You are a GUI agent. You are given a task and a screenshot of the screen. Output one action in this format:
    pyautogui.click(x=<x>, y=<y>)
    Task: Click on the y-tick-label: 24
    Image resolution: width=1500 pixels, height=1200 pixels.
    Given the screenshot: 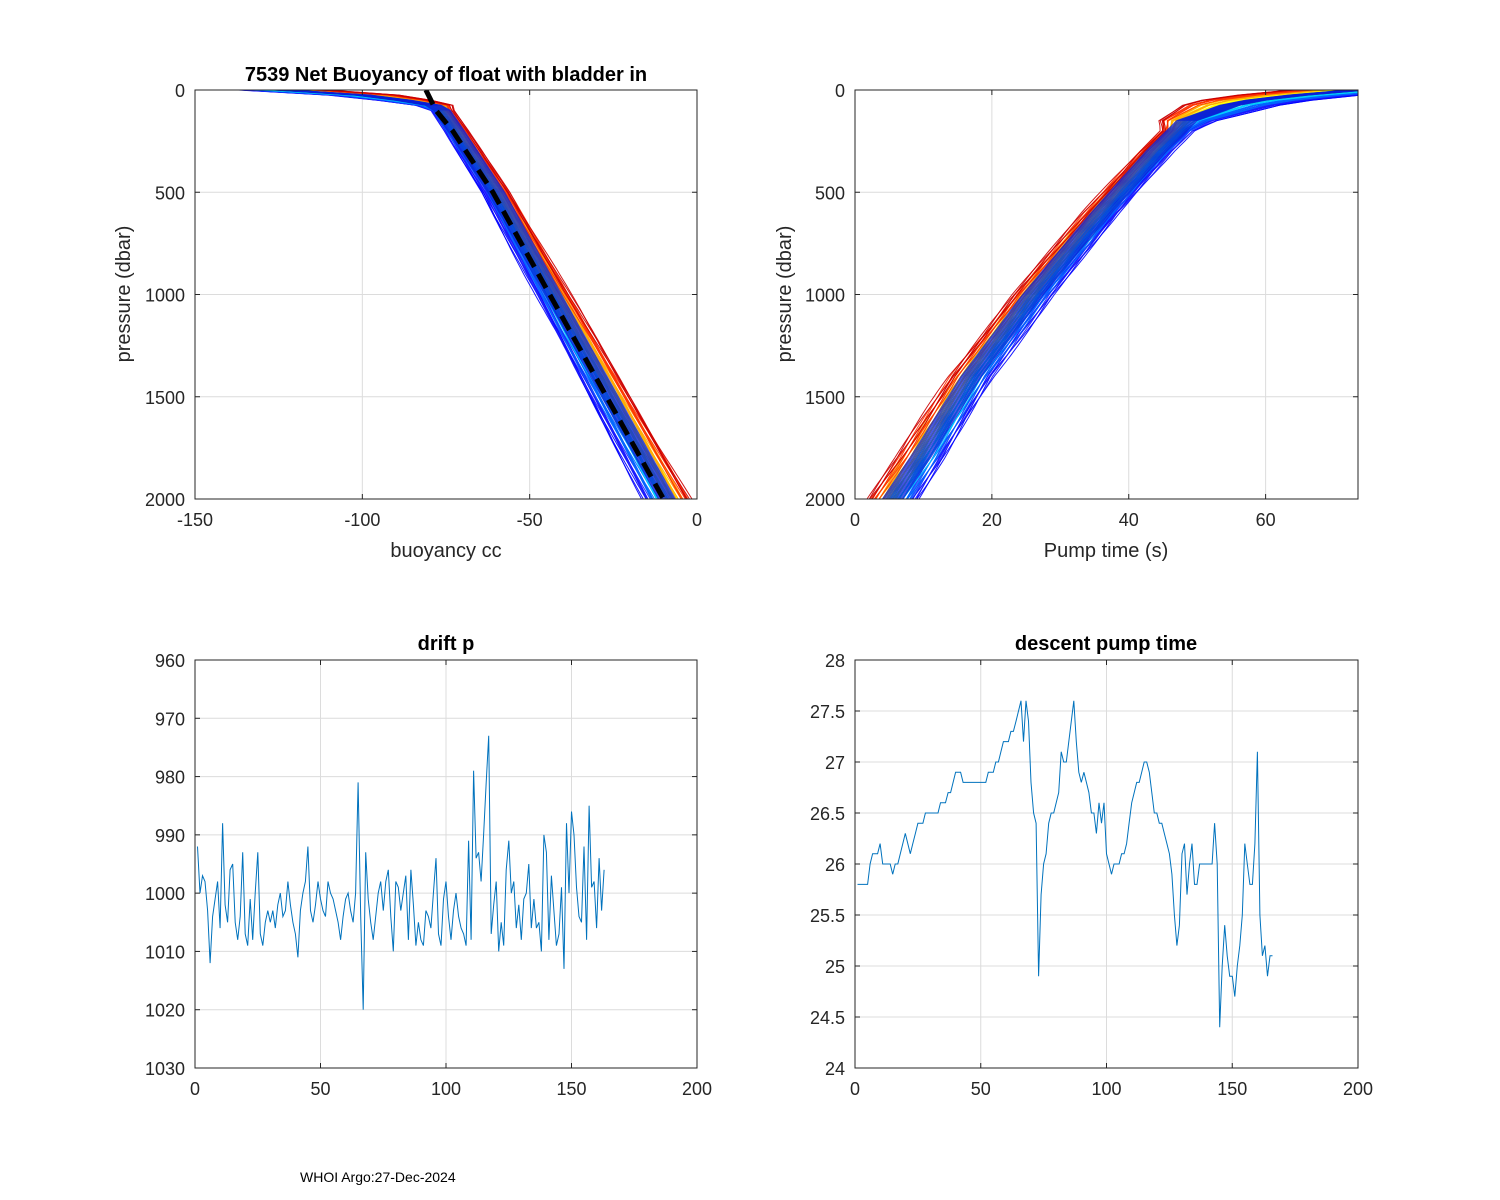 What is the action you would take?
    pyautogui.click(x=835, y=1069)
    